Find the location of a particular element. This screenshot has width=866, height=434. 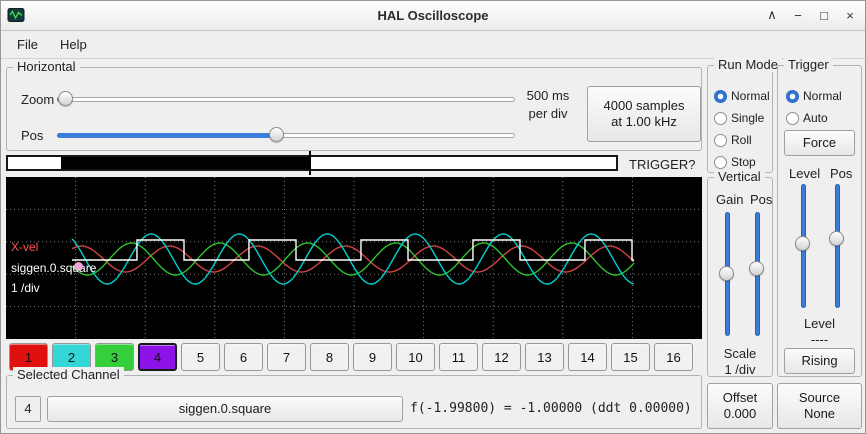

trigger-auto-radio: Auto is located at coordinates (807, 118).